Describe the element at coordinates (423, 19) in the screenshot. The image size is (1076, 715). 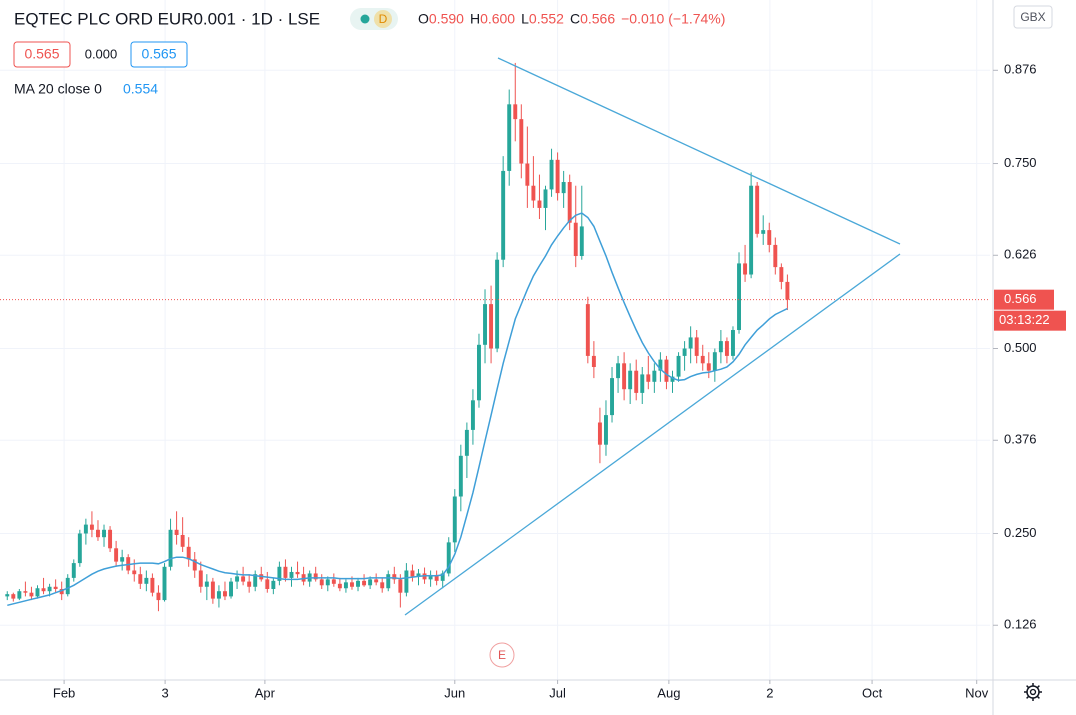
I see `ohlc-key: O` at that location.